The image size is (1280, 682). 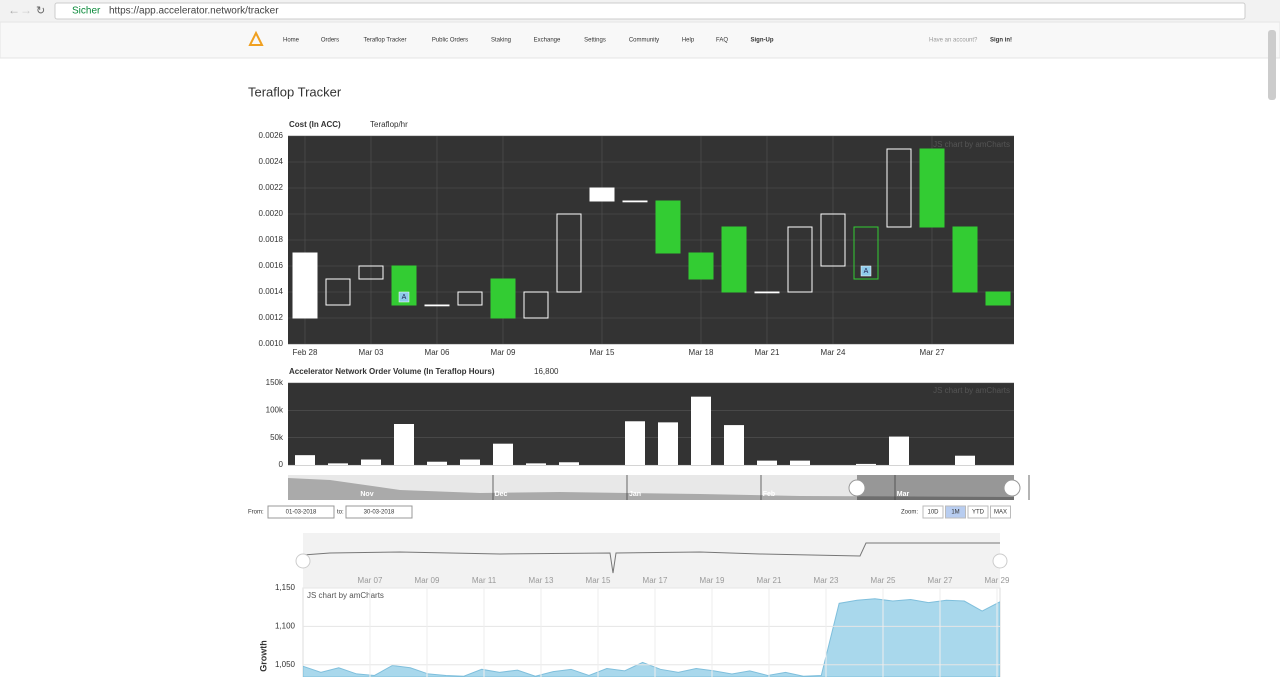 I want to click on y-tick-label: 0.0024, so click(x=271, y=161).